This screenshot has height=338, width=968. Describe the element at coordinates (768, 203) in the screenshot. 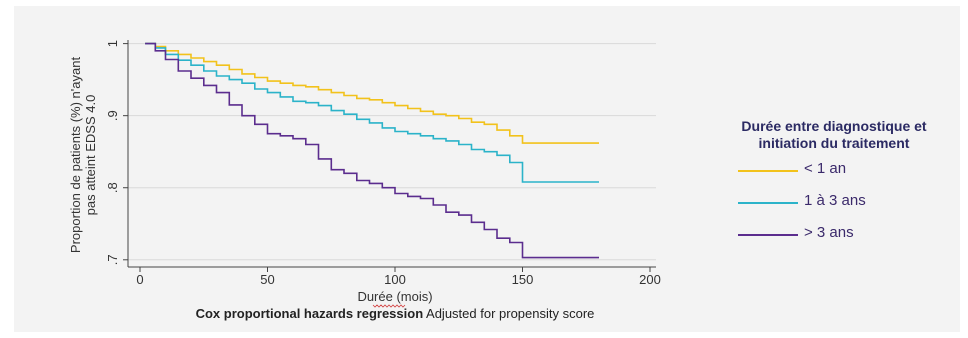

I see `legend-swatch-1to3` at that location.